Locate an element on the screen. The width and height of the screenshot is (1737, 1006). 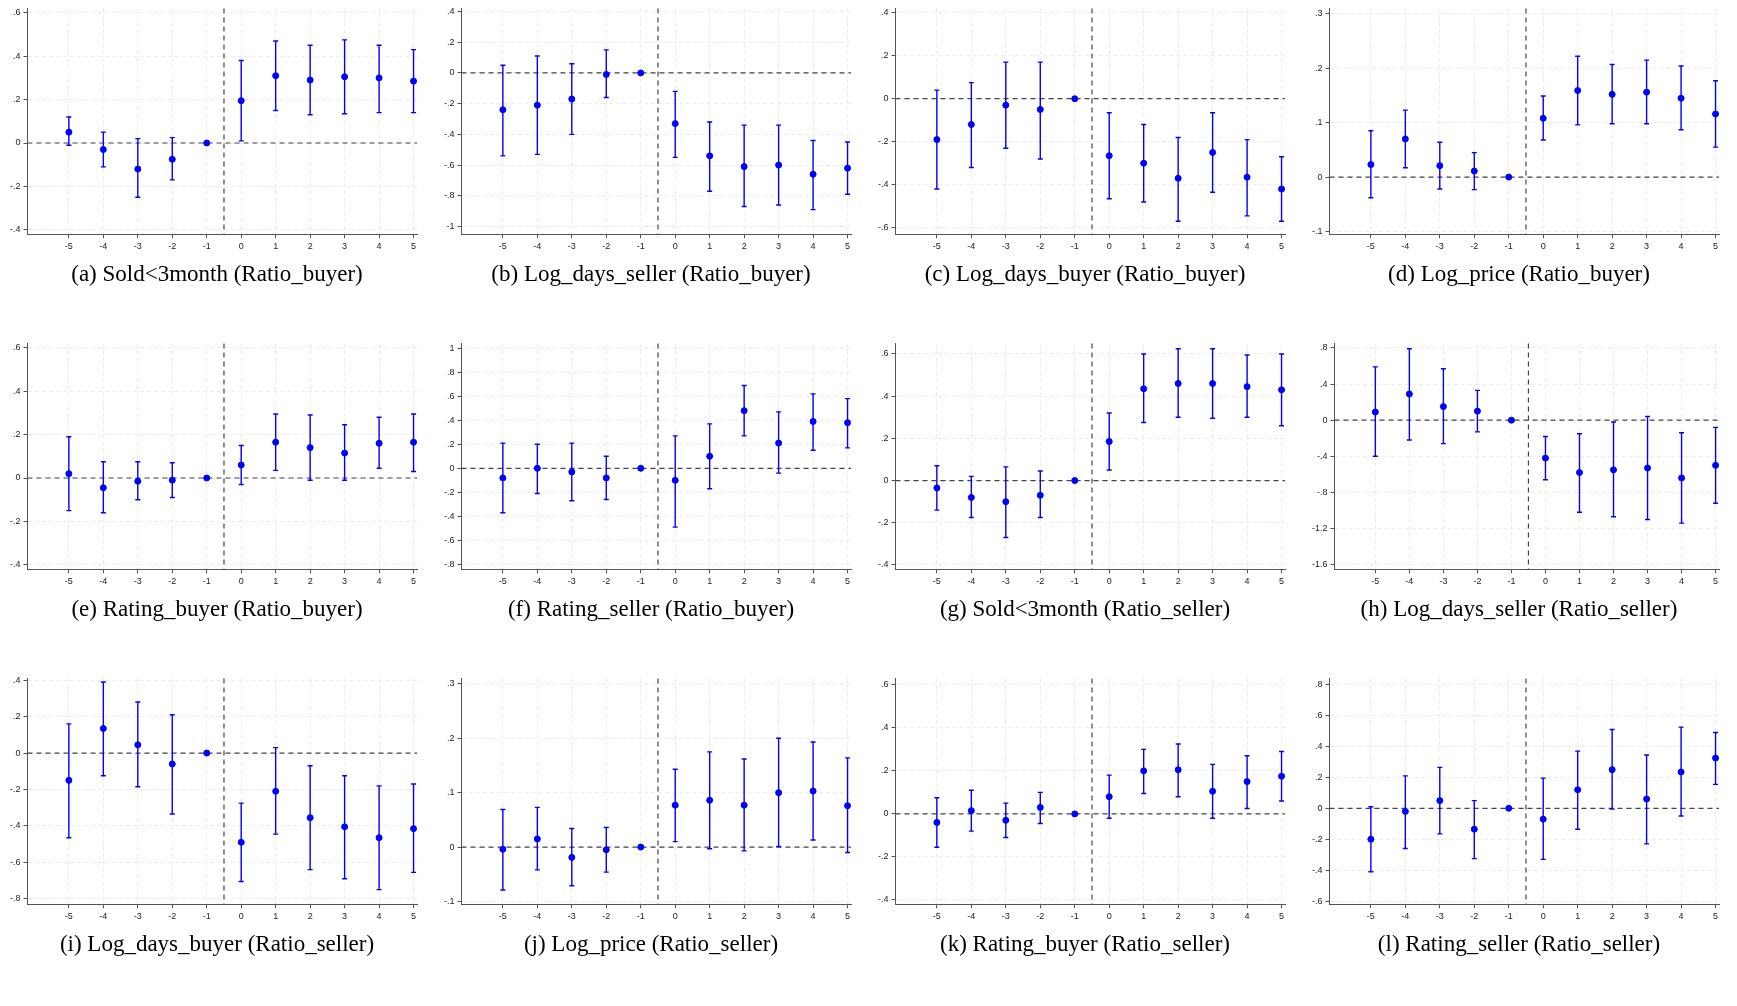
y-tick-label: 1 is located at coordinates (452, 347).